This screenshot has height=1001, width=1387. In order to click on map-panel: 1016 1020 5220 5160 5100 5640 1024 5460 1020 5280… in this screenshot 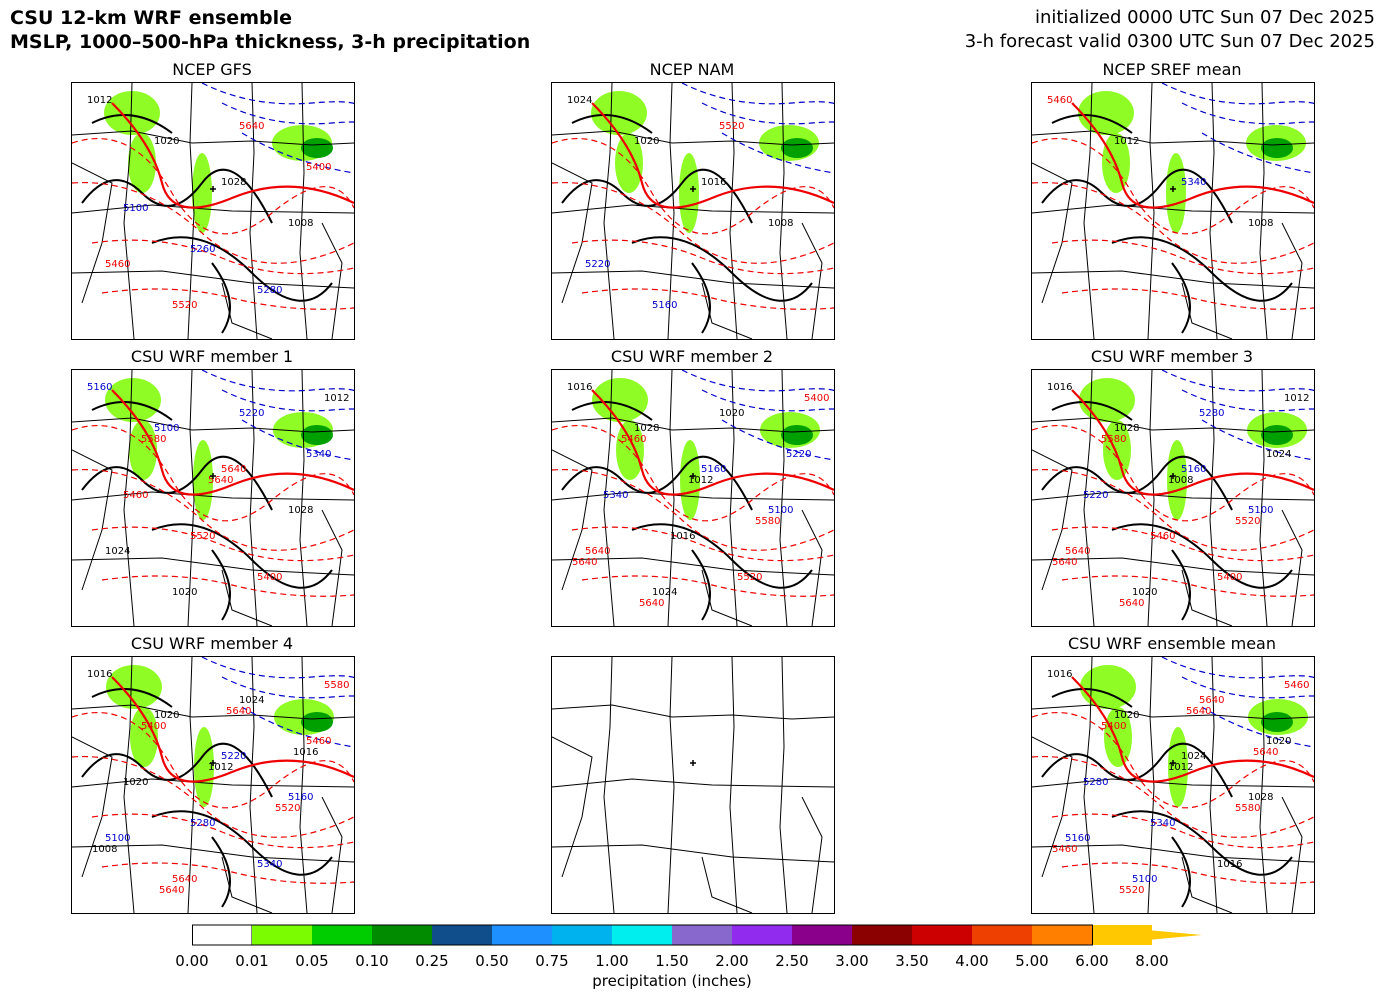, I will do `click(213, 785)`.